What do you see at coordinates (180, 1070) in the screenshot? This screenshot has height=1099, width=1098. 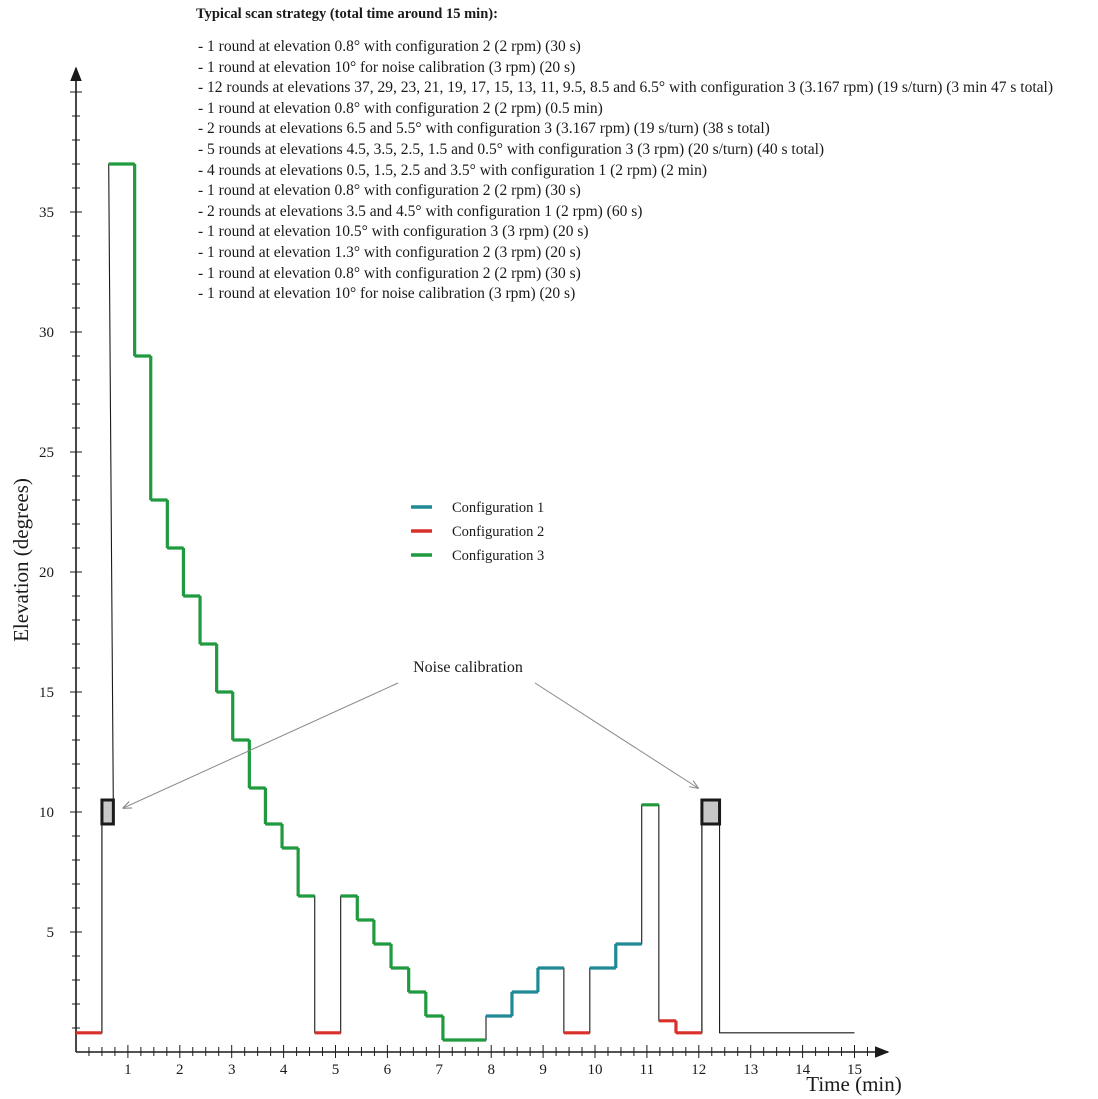 I see `x-tick-label: 2` at bounding box center [180, 1070].